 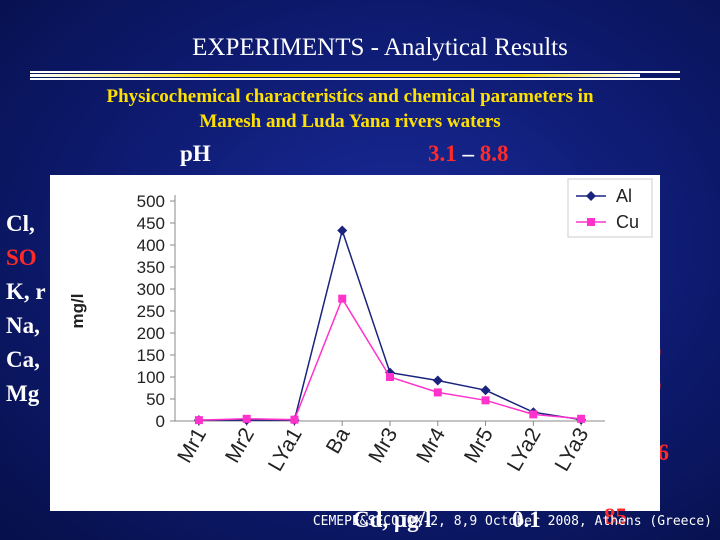 What do you see at coordinates (591, 222) in the screenshot?
I see `legend-marker-cu` at bounding box center [591, 222].